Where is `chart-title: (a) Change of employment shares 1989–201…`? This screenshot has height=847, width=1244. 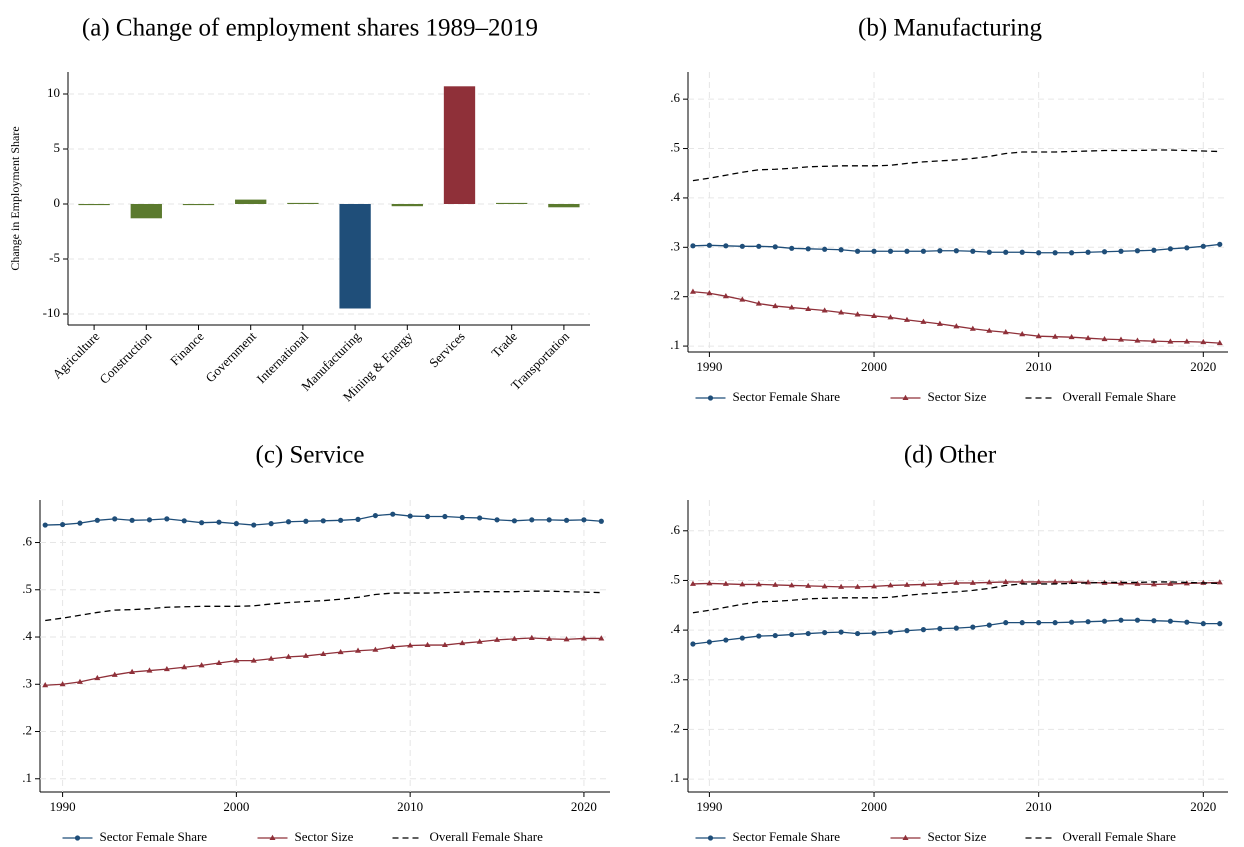
chart-title: (a) Change of employment shares 1989–201… is located at coordinates (310, 28).